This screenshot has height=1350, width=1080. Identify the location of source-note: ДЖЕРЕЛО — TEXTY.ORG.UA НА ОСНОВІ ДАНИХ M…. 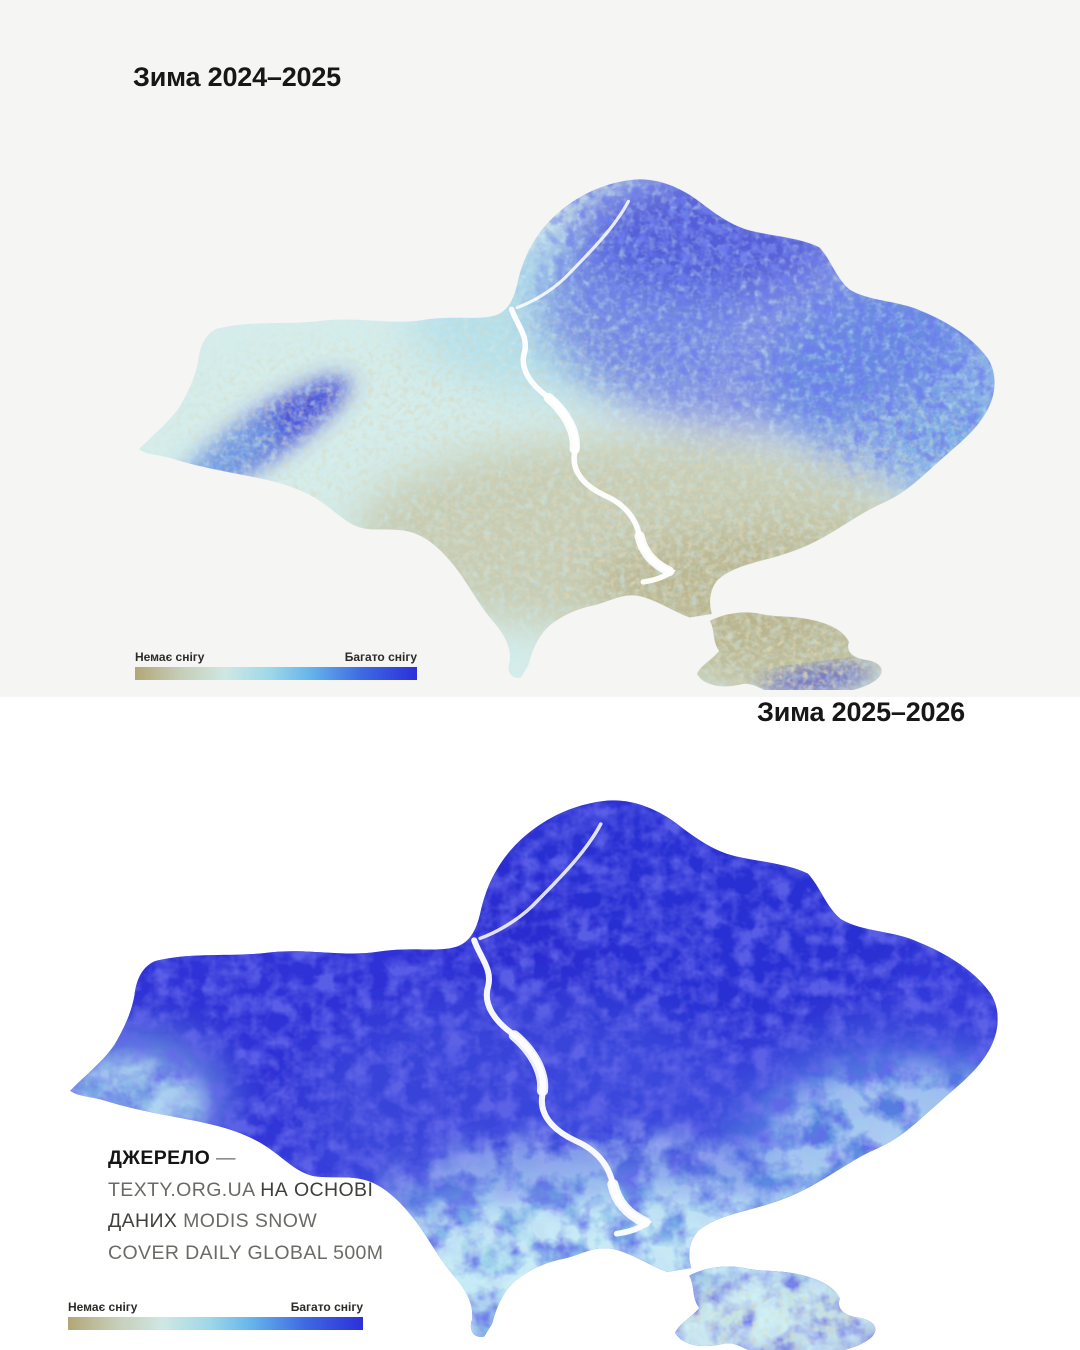
(247, 1206).